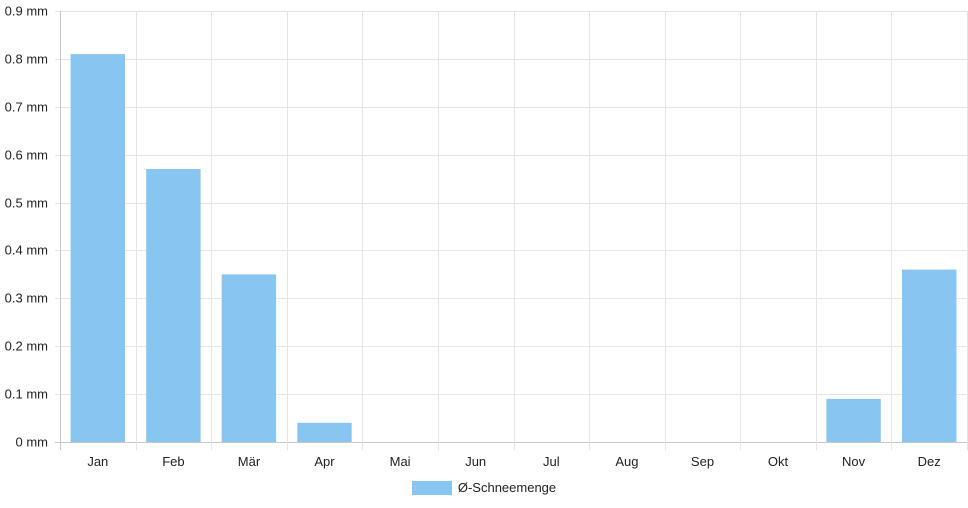  What do you see at coordinates (26, 107) in the screenshot?
I see `y-tick-label: 0.7 mm` at bounding box center [26, 107].